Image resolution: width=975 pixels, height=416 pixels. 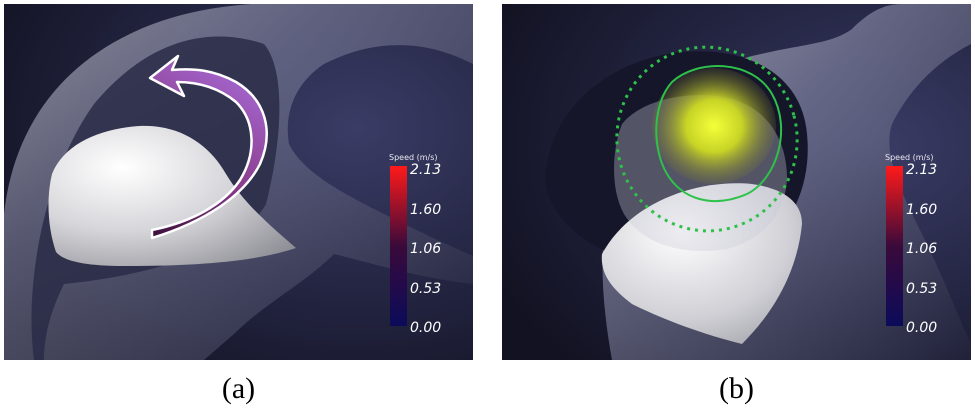 I want to click on caption-b: (b), so click(x=736, y=388).